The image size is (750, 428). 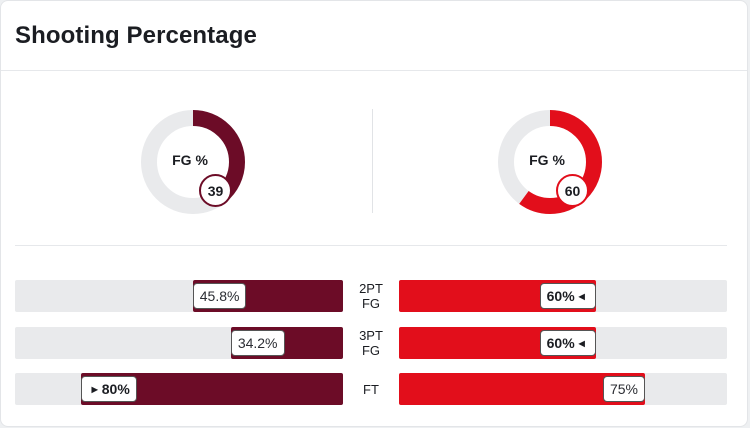 I want to click on stat-row: 34.2% 60% ◀ 3PT FG, so click(x=374, y=343).